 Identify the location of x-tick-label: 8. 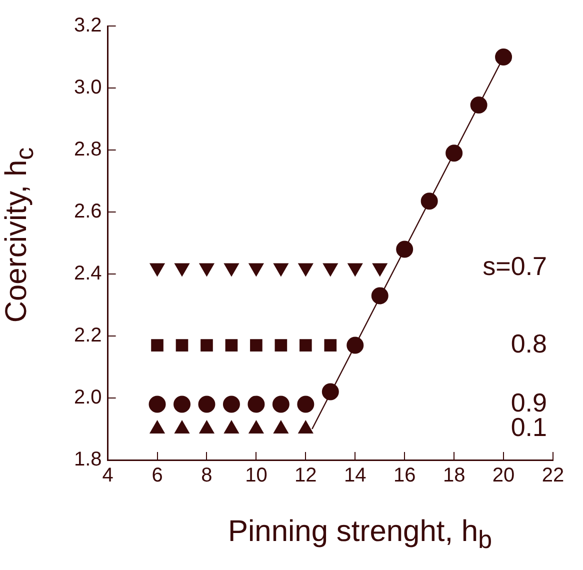
(206, 475).